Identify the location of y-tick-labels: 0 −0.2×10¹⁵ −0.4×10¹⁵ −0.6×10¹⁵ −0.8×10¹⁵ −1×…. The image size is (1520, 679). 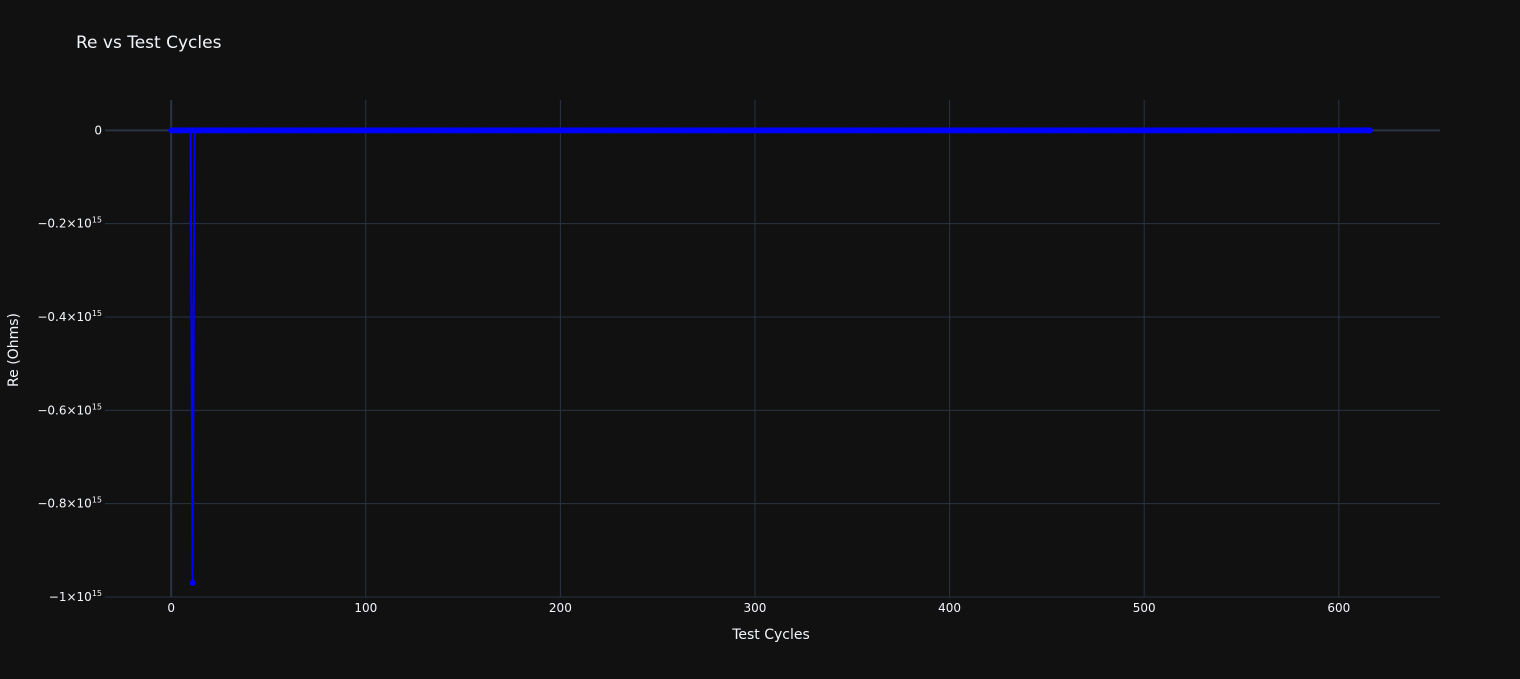
(69, 363).